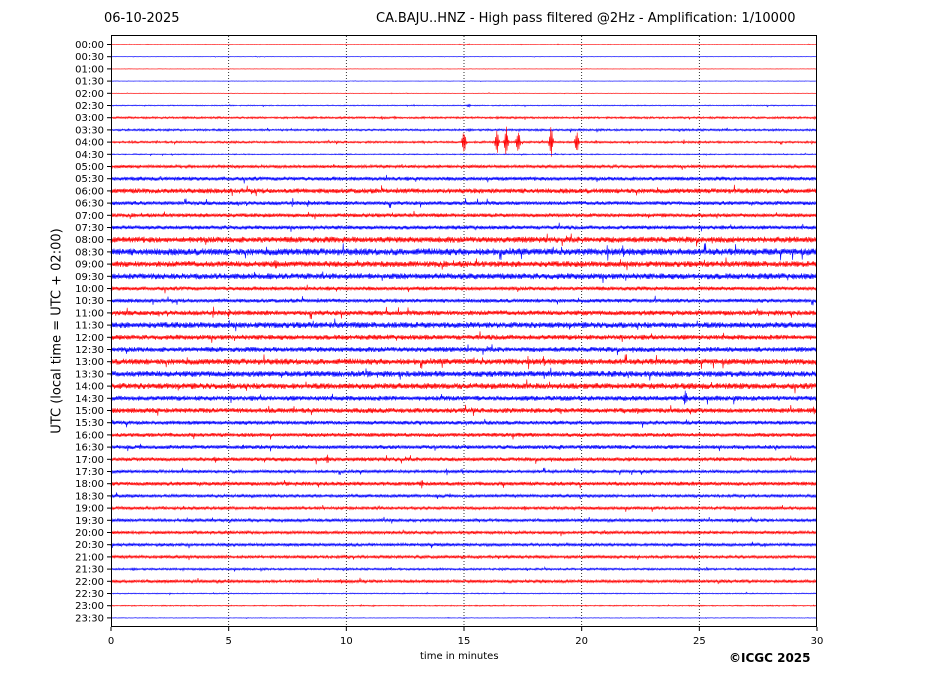 The width and height of the screenshot is (927, 696). I want to click on y-tick-label: 01:00, so click(89, 69).